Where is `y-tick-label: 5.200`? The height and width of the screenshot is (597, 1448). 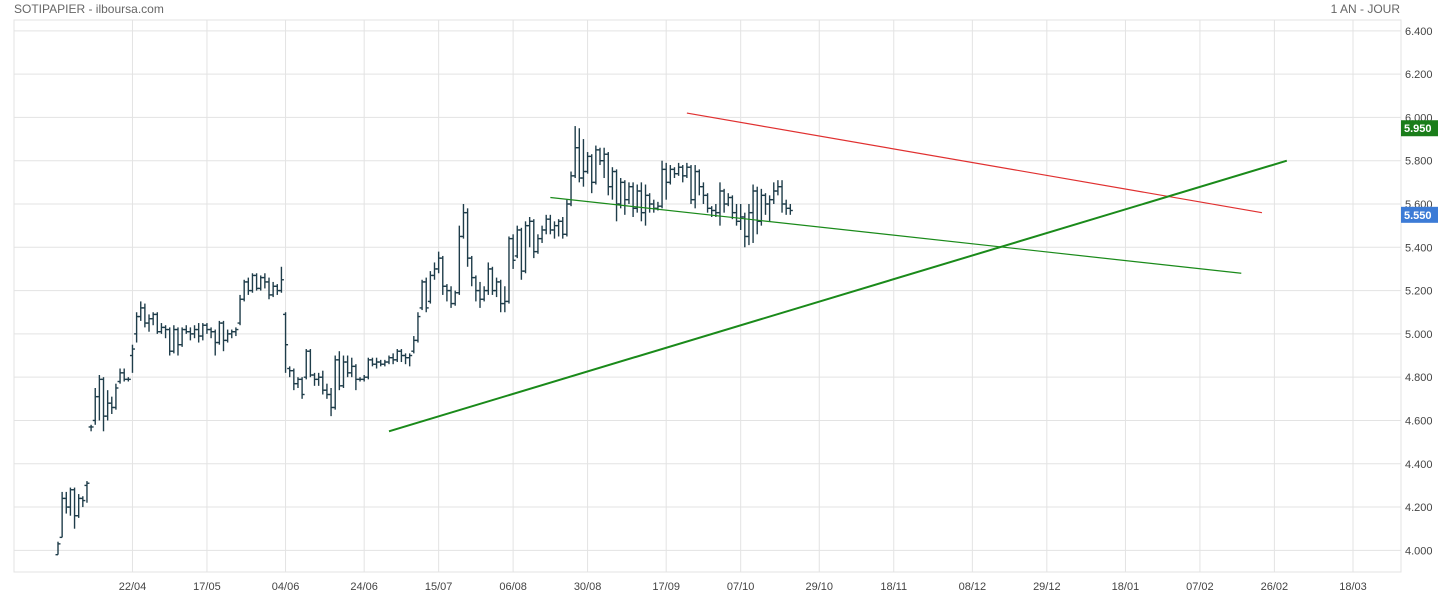 y-tick-label: 5.200 is located at coordinates (1419, 292).